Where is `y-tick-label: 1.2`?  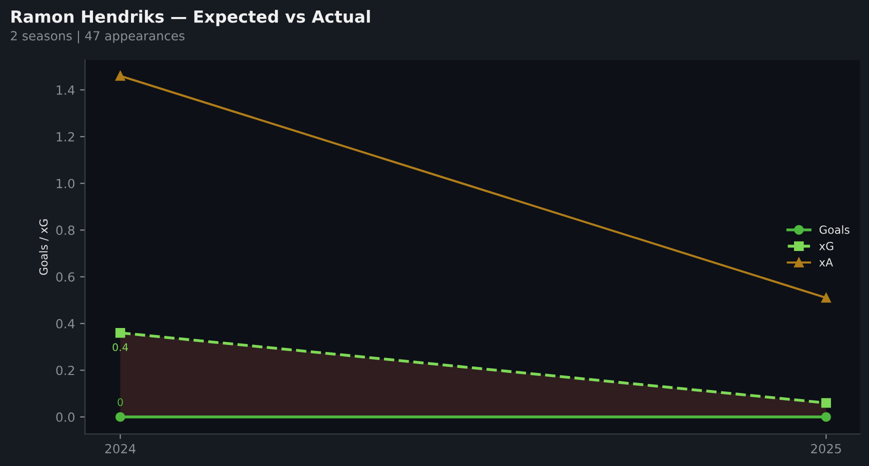
y-tick-label: 1.2 is located at coordinates (65, 137).